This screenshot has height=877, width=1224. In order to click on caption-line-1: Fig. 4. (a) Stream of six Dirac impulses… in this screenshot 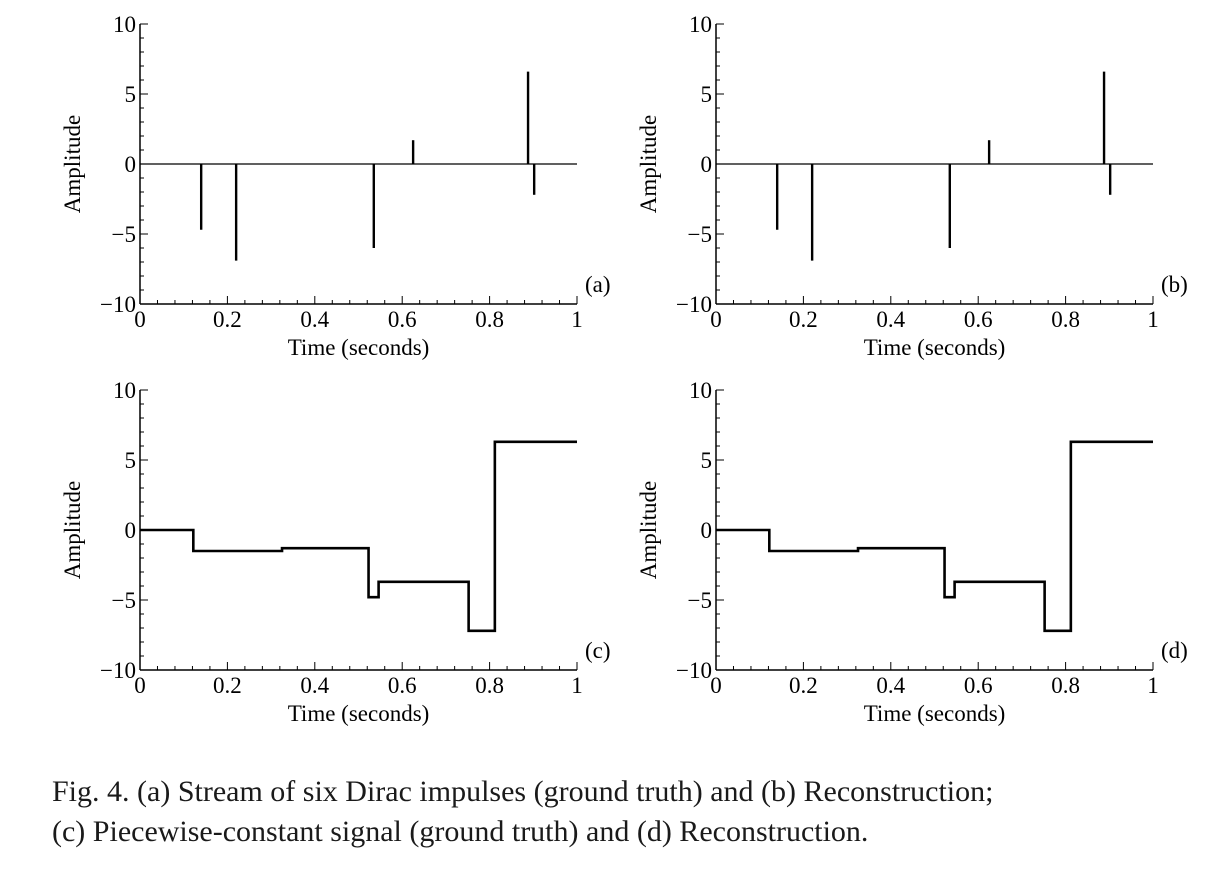, I will do `click(523, 791)`.